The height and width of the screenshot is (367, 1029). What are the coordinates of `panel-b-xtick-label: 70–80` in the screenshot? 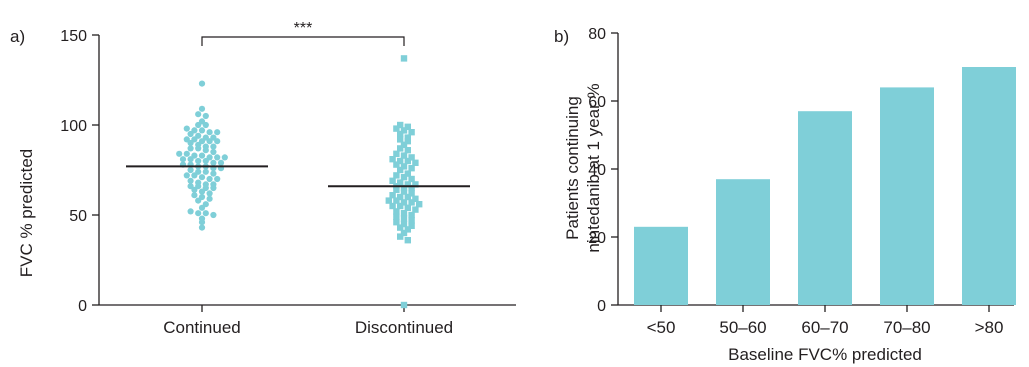 It's located at (906, 327).